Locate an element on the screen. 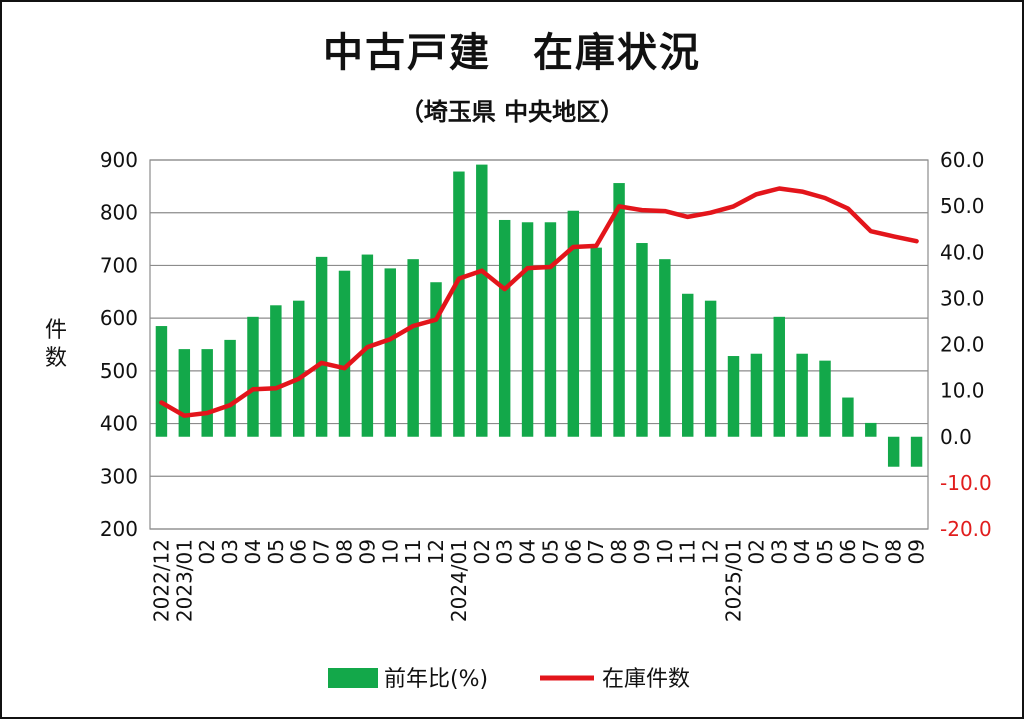 This screenshot has width=1024, height=719. right-tick-label: 30.0 is located at coordinates (962, 298).